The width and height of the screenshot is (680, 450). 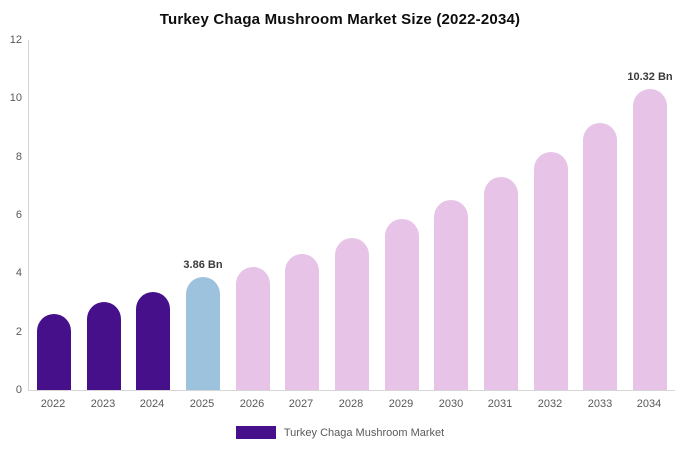 What do you see at coordinates (600, 404) in the screenshot?
I see `x-label-2033: 2033` at bounding box center [600, 404].